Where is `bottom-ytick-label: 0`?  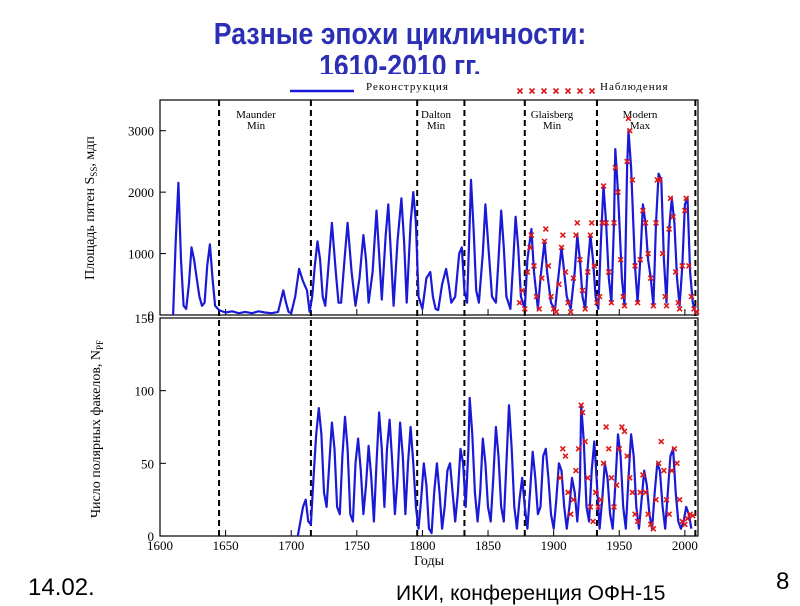 bottom-ytick-label: 0 is located at coordinates (151, 536).